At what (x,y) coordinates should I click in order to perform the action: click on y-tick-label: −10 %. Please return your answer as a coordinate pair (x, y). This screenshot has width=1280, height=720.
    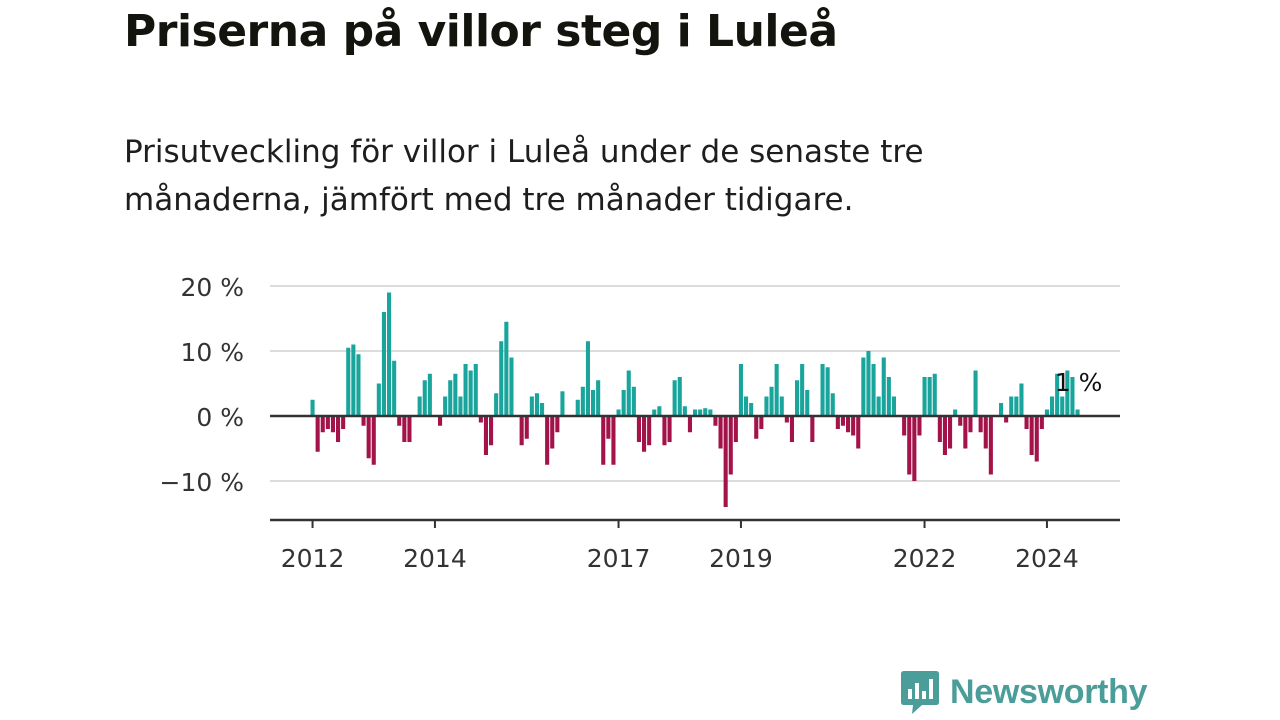
    Looking at the image, I should click on (202, 482).